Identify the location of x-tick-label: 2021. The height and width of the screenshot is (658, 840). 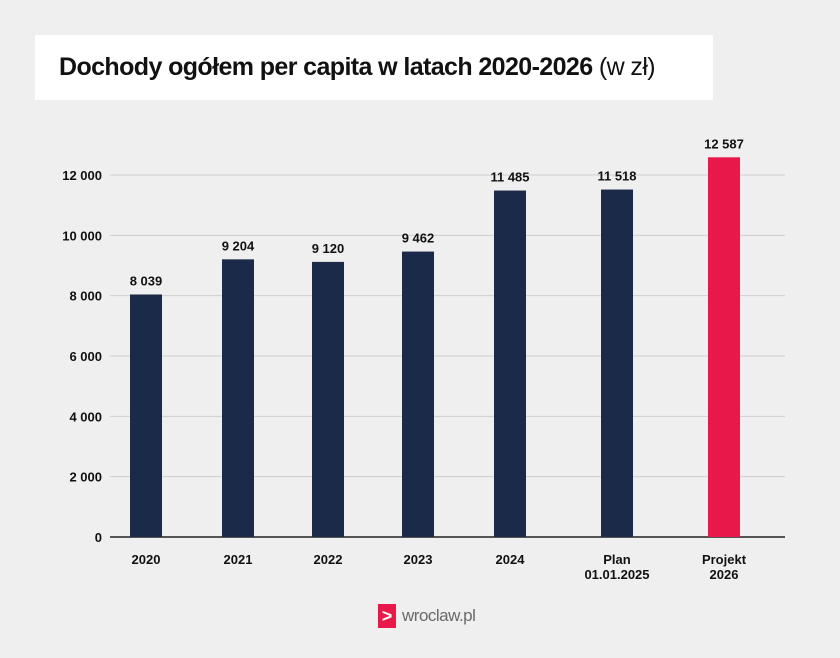
(238, 559).